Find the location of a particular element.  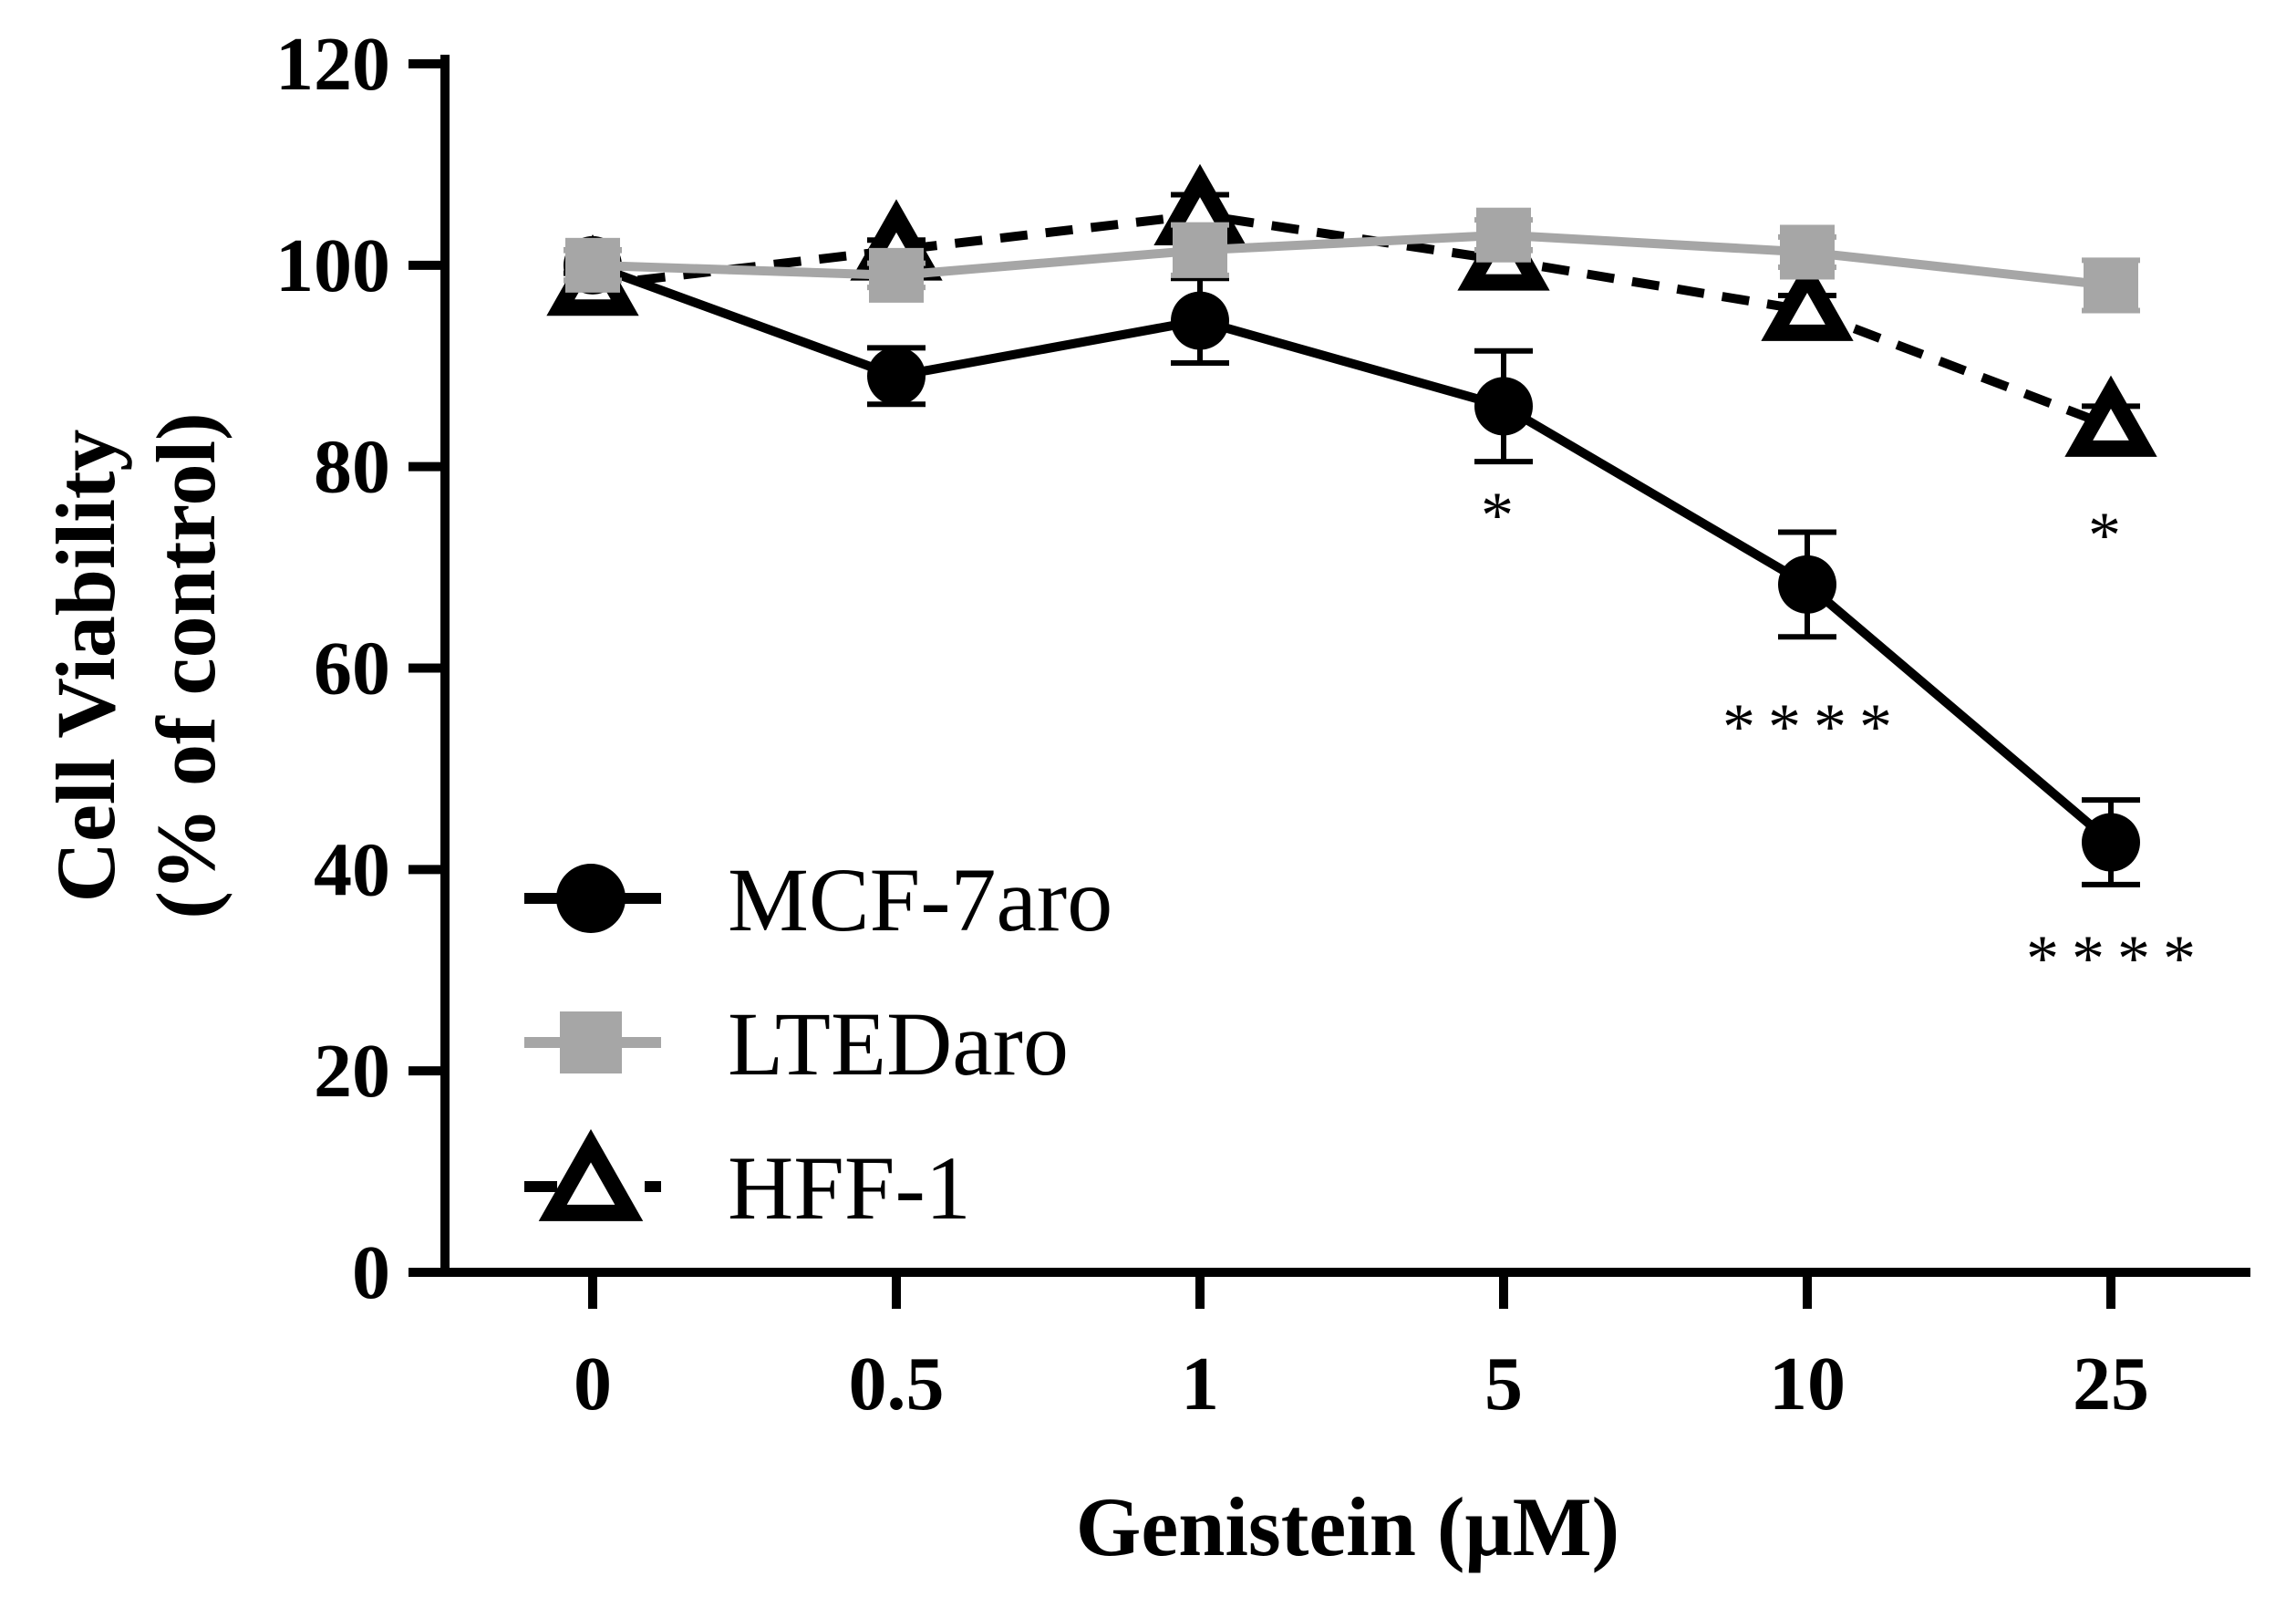

annotation-layer: ********** is located at coordinates (1844, 737).